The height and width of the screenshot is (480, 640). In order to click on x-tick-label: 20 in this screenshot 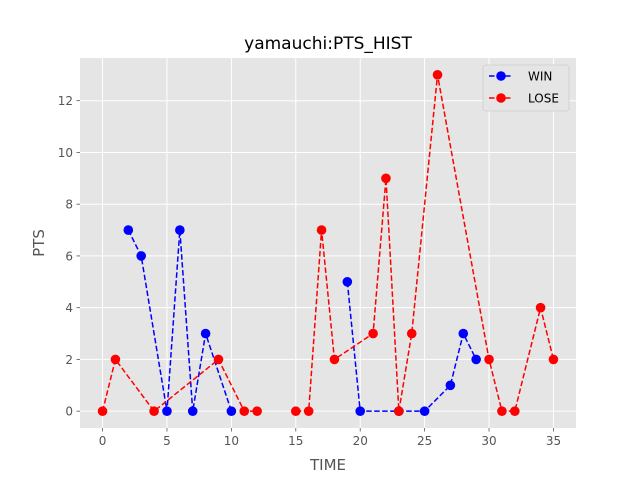, I will do `click(360, 441)`.